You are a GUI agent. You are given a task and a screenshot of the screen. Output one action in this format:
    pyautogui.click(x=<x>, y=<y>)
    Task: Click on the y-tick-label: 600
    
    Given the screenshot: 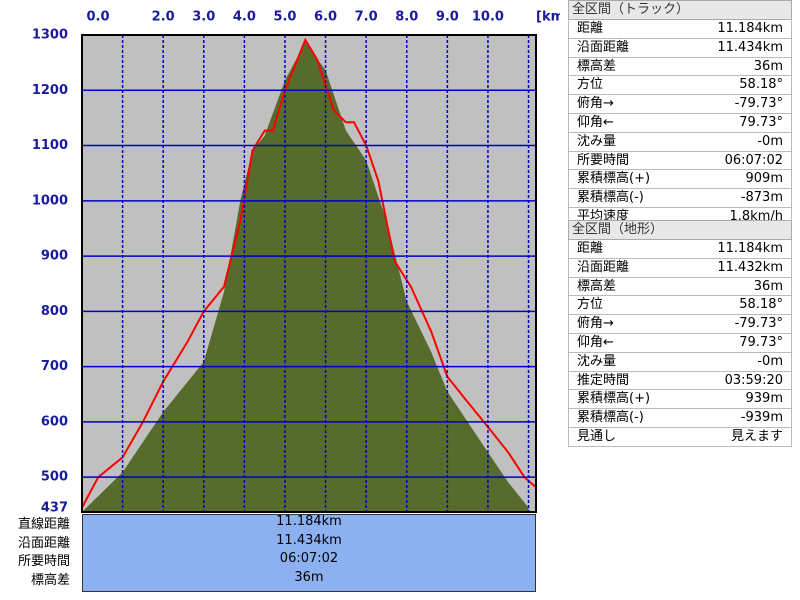 What is the action you would take?
    pyautogui.click(x=54, y=421)
    